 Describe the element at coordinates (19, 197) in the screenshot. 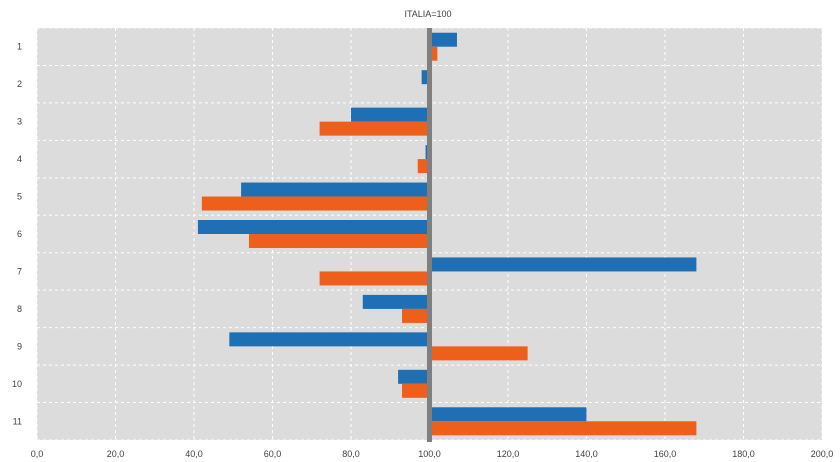

I see `y-tick-label: 5` at that location.